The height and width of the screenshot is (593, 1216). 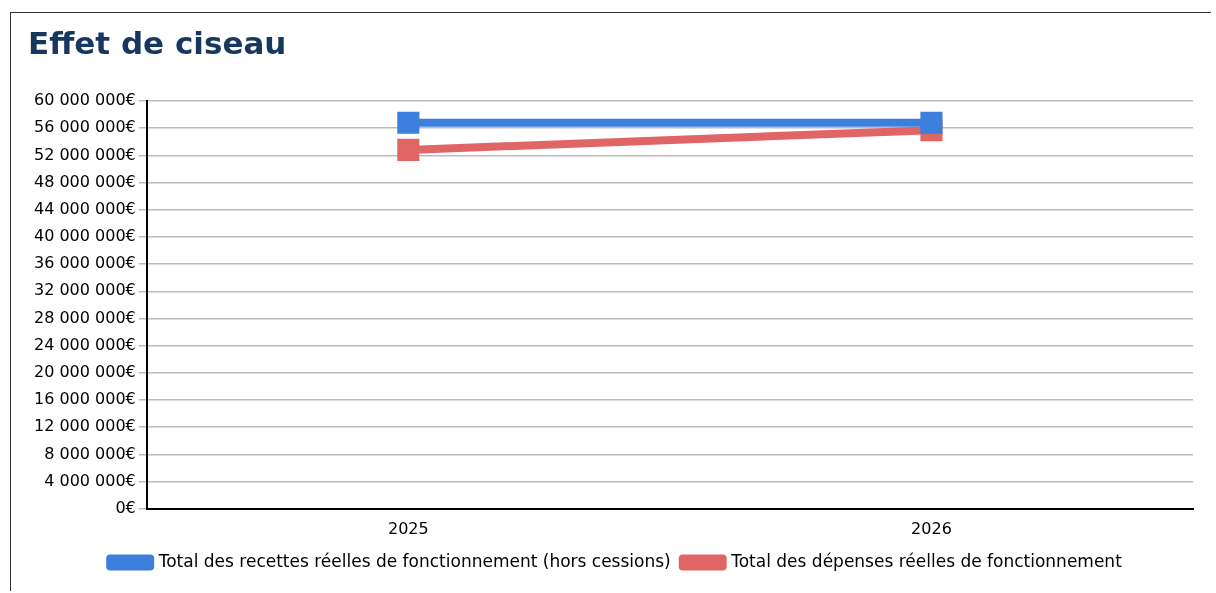 What do you see at coordinates (84, 181) in the screenshot?
I see `y-tick-label: 48 000 000€` at bounding box center [84, 181].